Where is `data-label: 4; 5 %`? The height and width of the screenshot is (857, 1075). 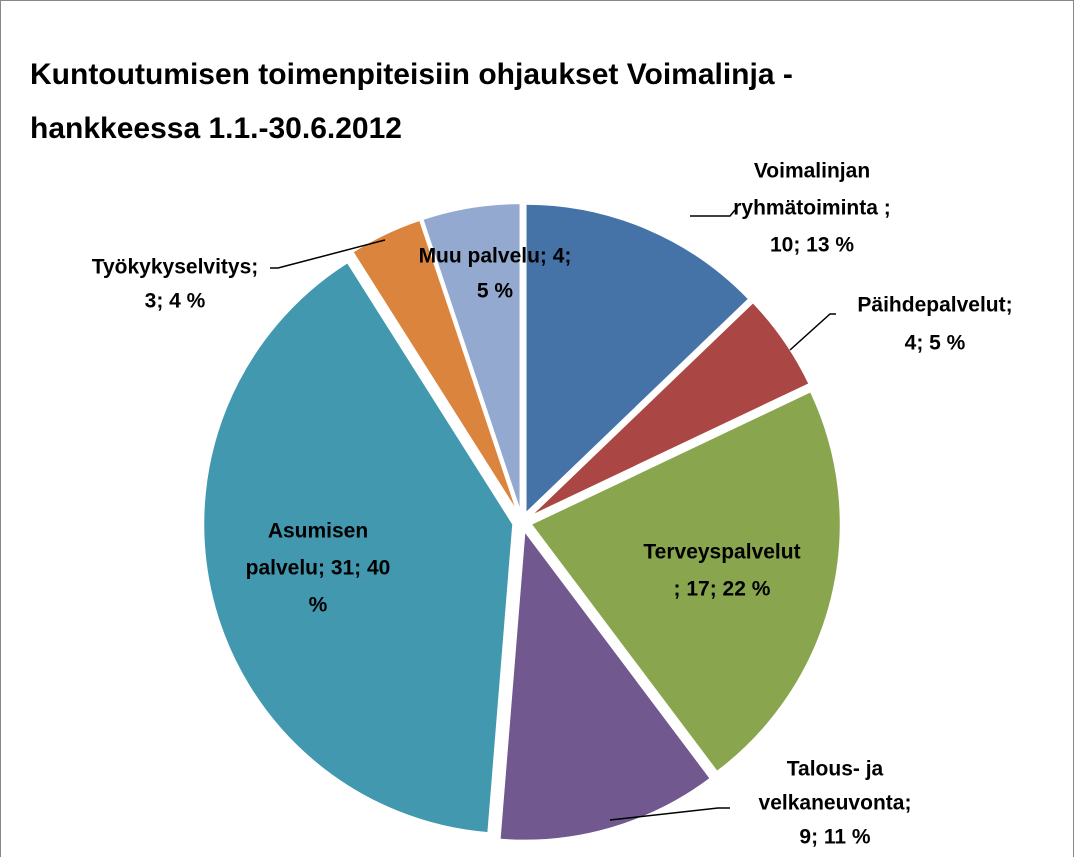 data-label: 4; 5 % is located at coordinates (935, 343).